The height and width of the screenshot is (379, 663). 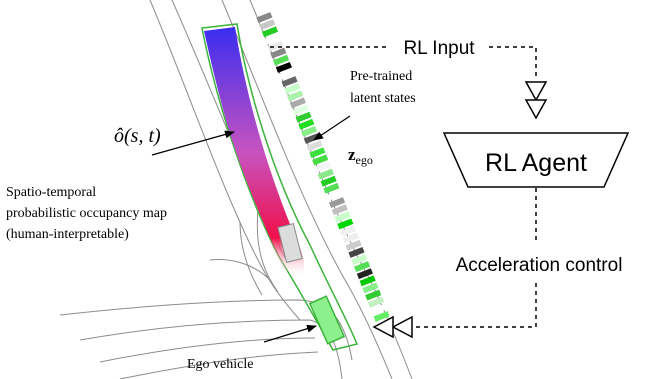 I want to click on occupancy-label-line1: Spatio-temporal, so click(x=51, y=192).